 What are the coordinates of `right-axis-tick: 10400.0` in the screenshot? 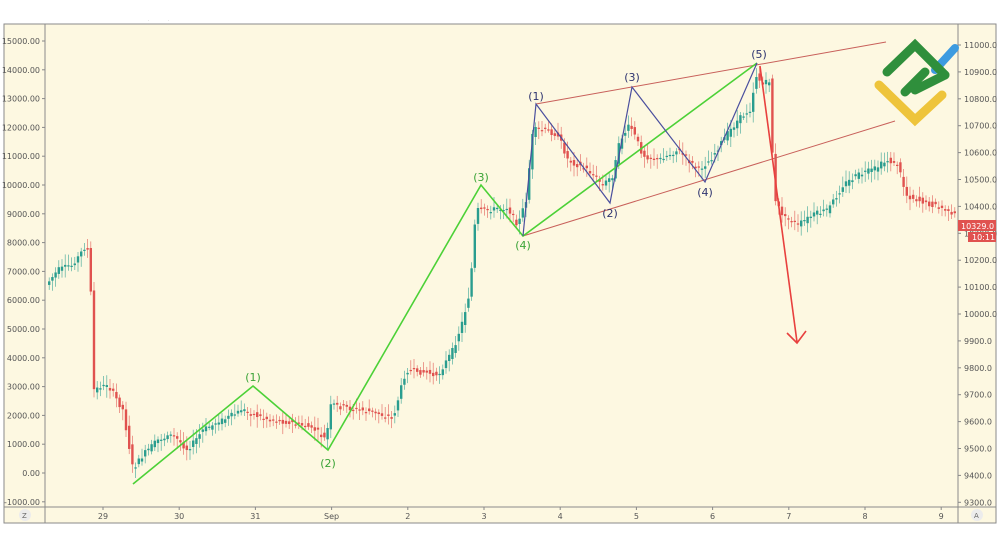 It's located at (980, 206).